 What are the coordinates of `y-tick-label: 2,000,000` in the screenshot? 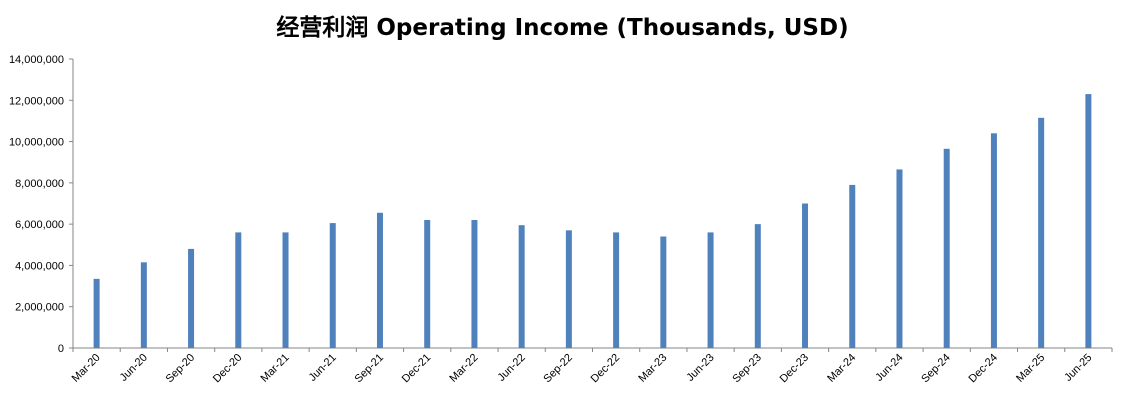 It's located at (39, 308).